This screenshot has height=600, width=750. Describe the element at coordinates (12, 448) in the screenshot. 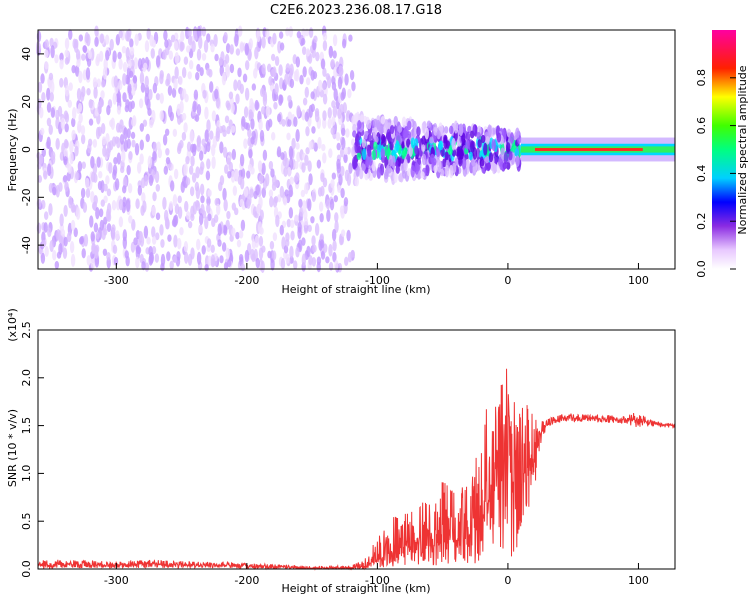

I see `snr-y-axis-label: SNR (10 * v/v)` at that location.